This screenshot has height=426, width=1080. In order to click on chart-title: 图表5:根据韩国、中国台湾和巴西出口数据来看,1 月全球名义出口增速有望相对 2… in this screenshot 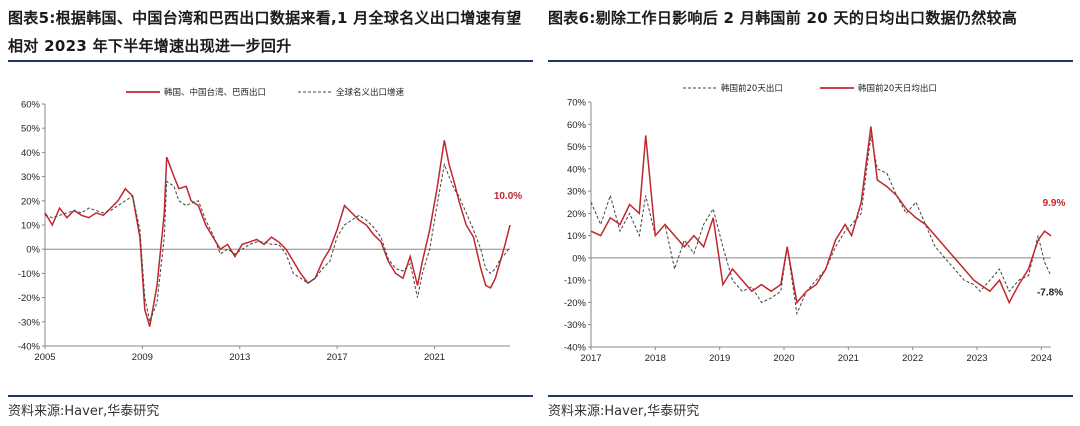, I will do `click(265, 32)`.